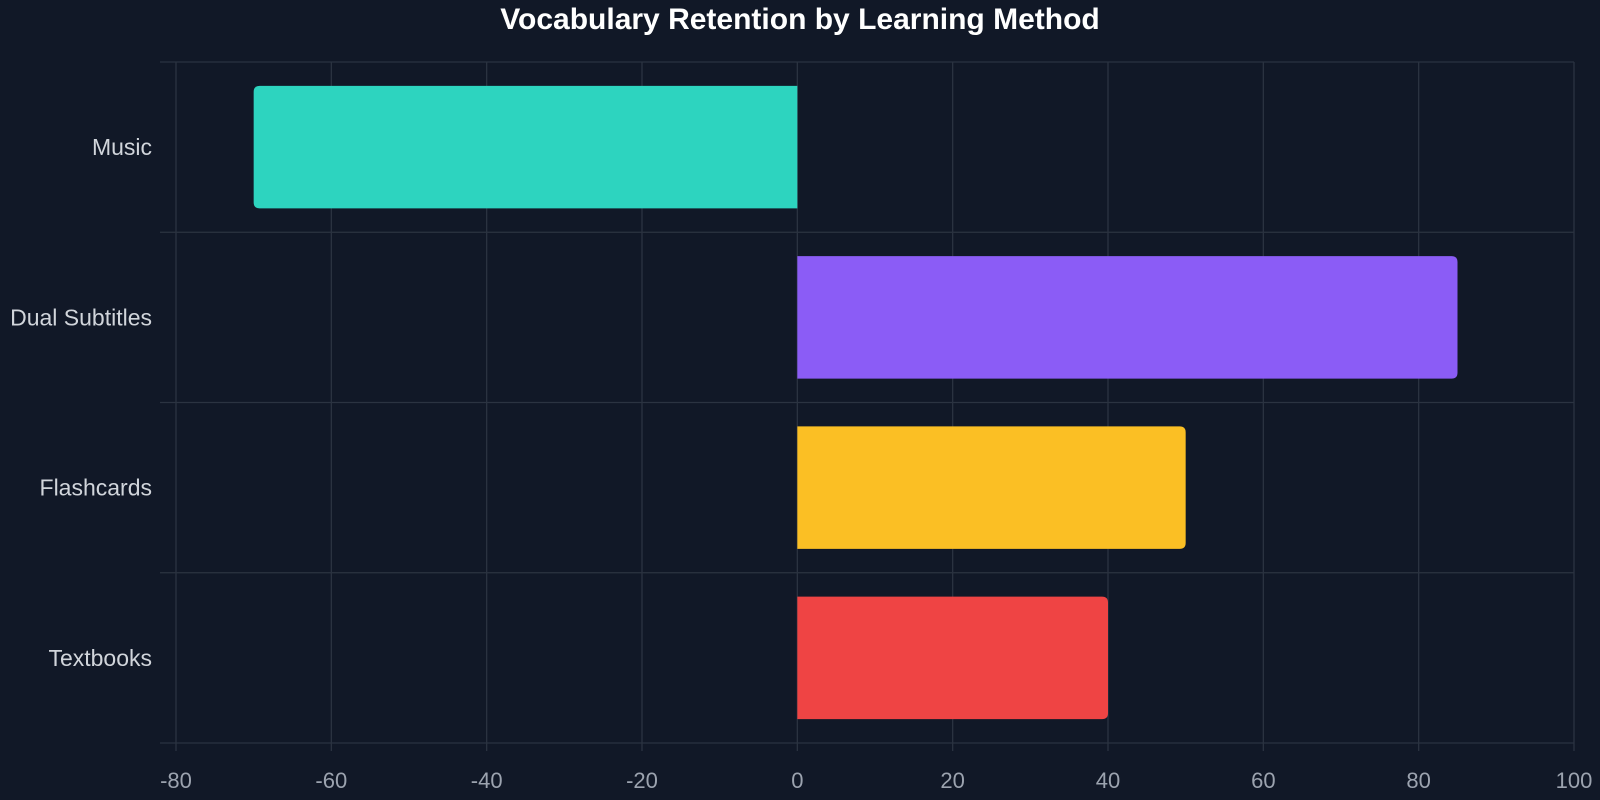  I want to click on chart-title: Vocabulary Retention by Learning Method, so click(800, 19).